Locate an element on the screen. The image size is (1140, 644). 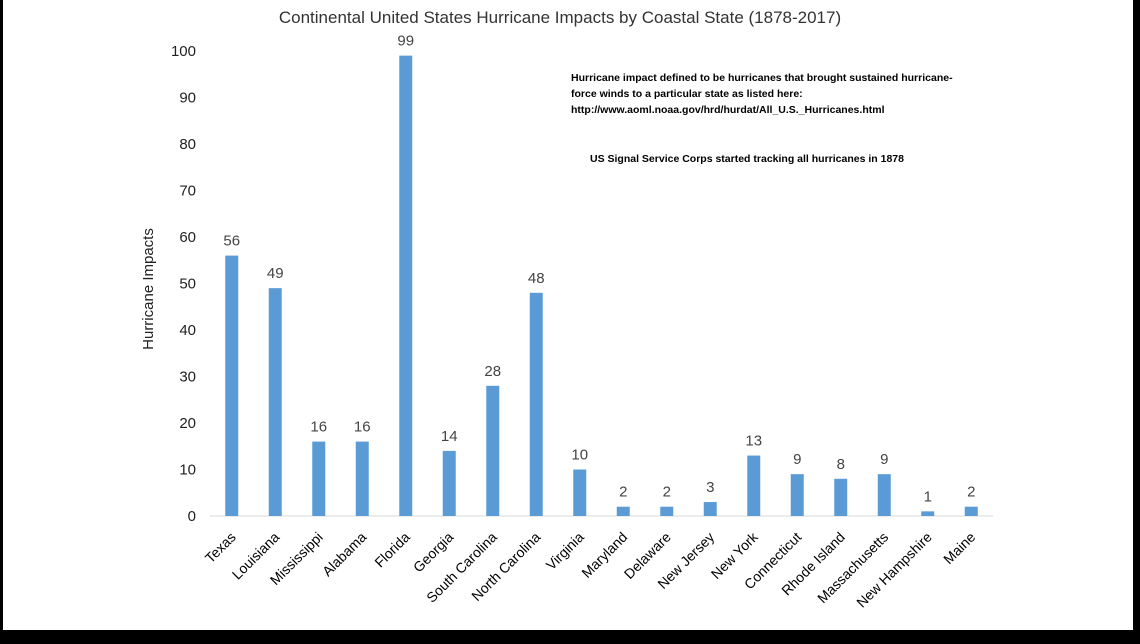
x-tick-label: Florida is located at coordinates (392, 550).